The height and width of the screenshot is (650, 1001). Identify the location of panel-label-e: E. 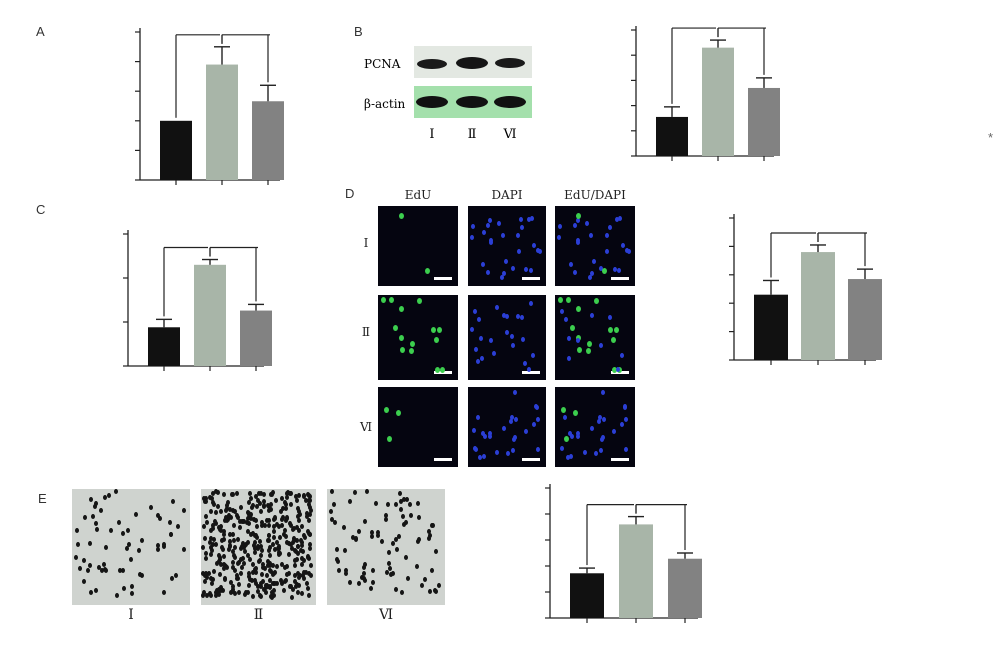
(42, 498).